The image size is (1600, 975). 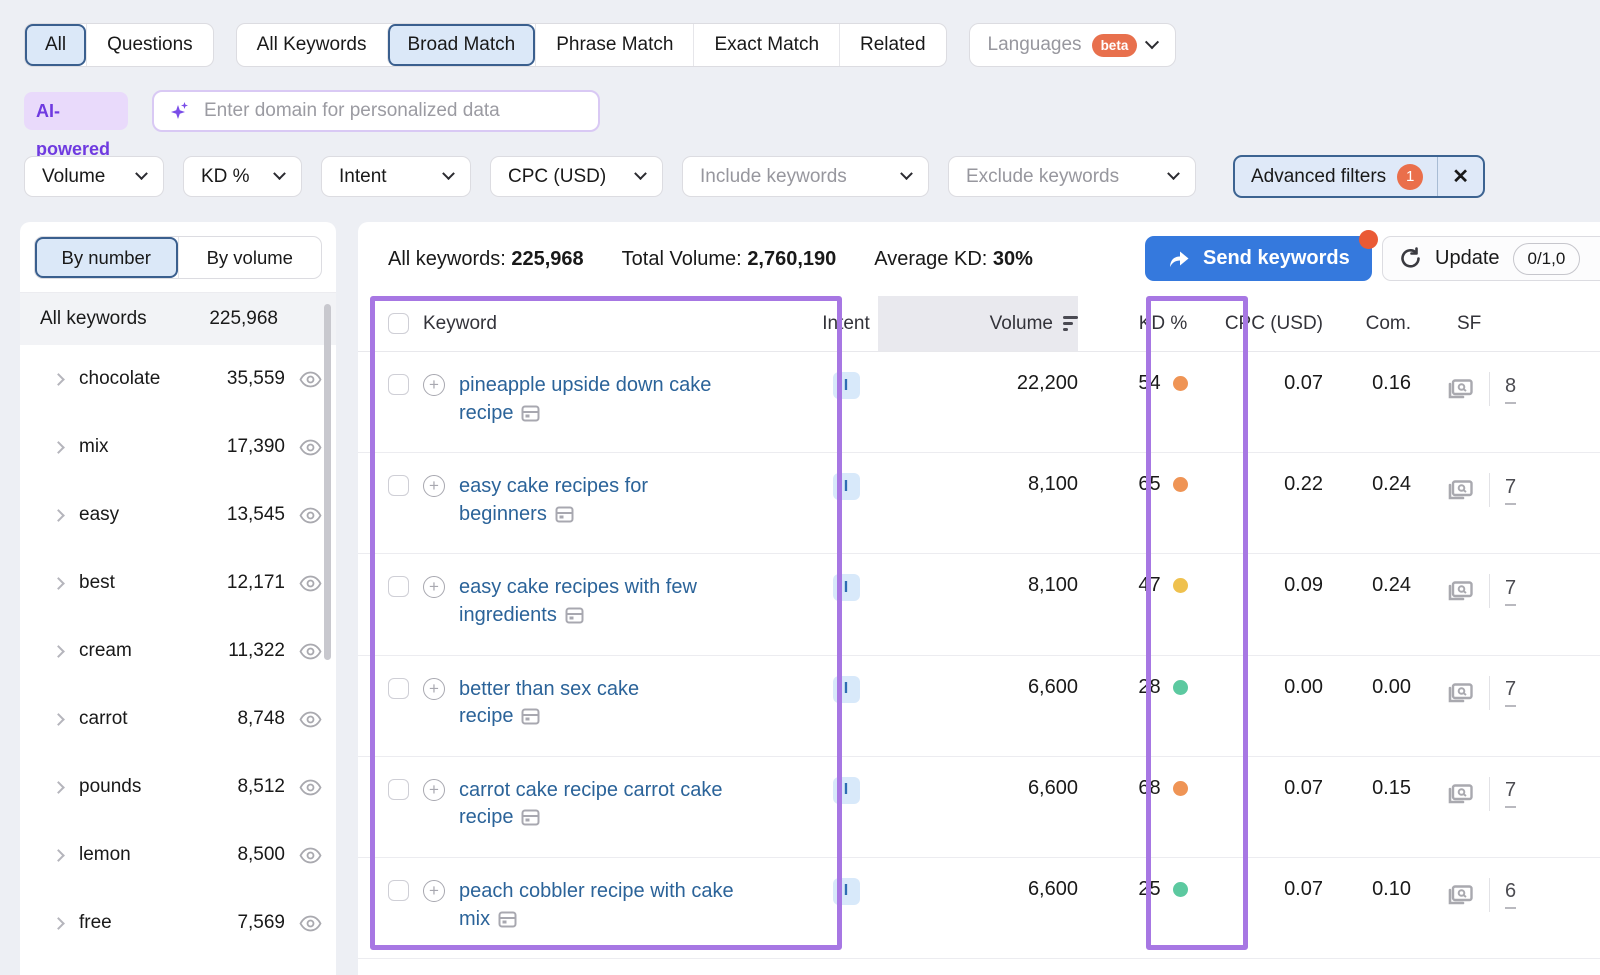 I want to click on update-button: Update 0/1,0, so click(x=1491, y=258).